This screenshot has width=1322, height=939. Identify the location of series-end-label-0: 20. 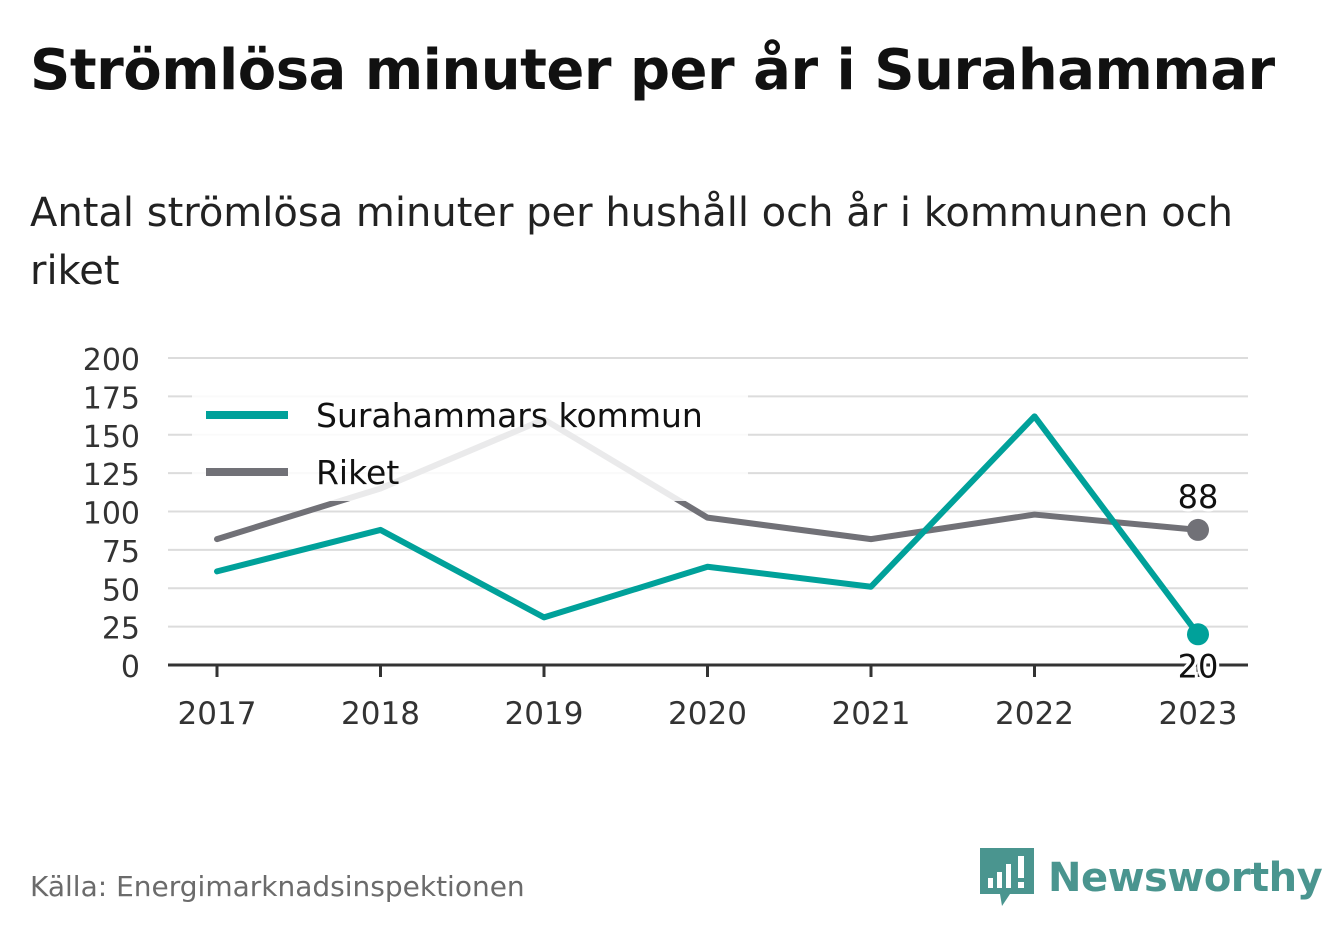
(1198, 666).